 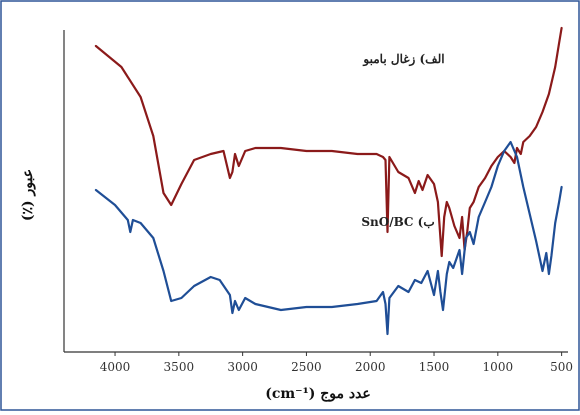 What do you see at coordinates (434, 367) in the screenshot?
I see `x-tick-label: 1500` at bounding box center [434, 367].